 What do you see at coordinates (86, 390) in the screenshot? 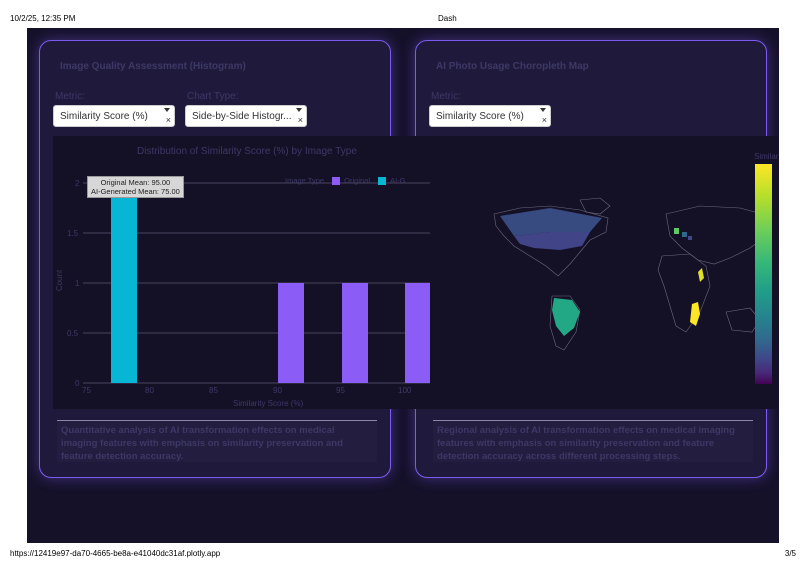
I see `x-tick: 75` at bounding box center [86, 390].